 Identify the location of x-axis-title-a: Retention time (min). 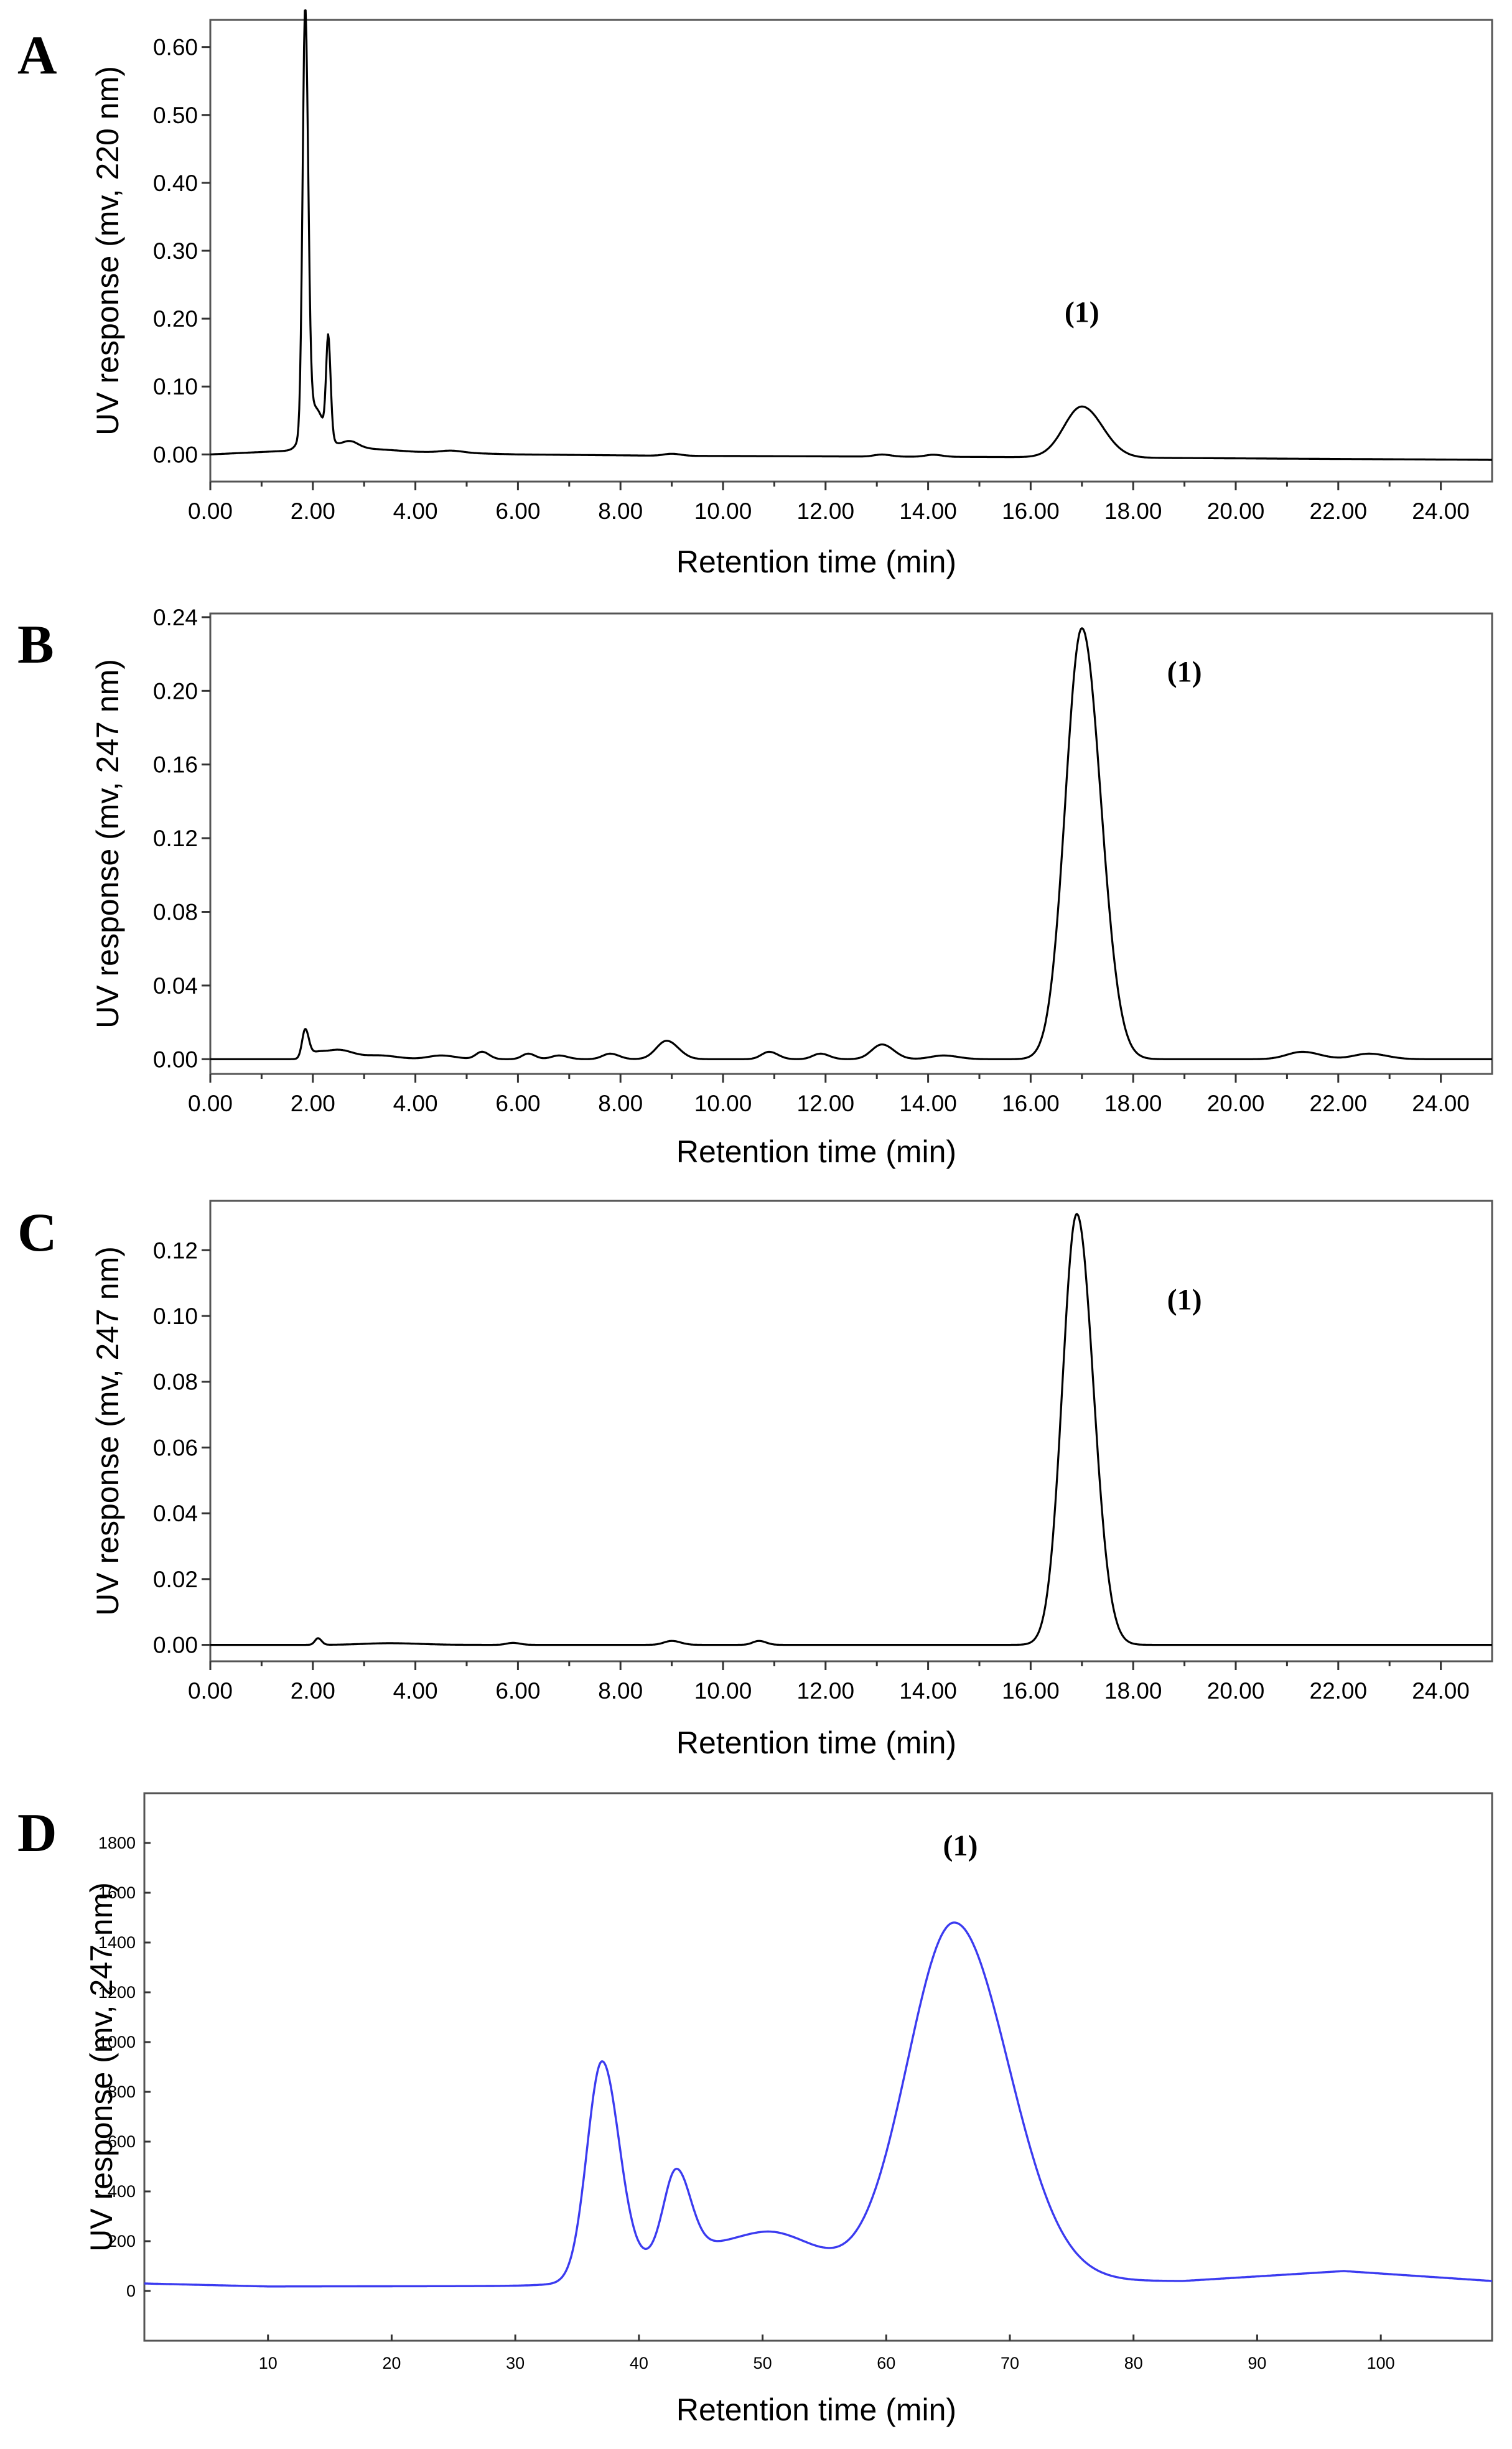
(816, 561).